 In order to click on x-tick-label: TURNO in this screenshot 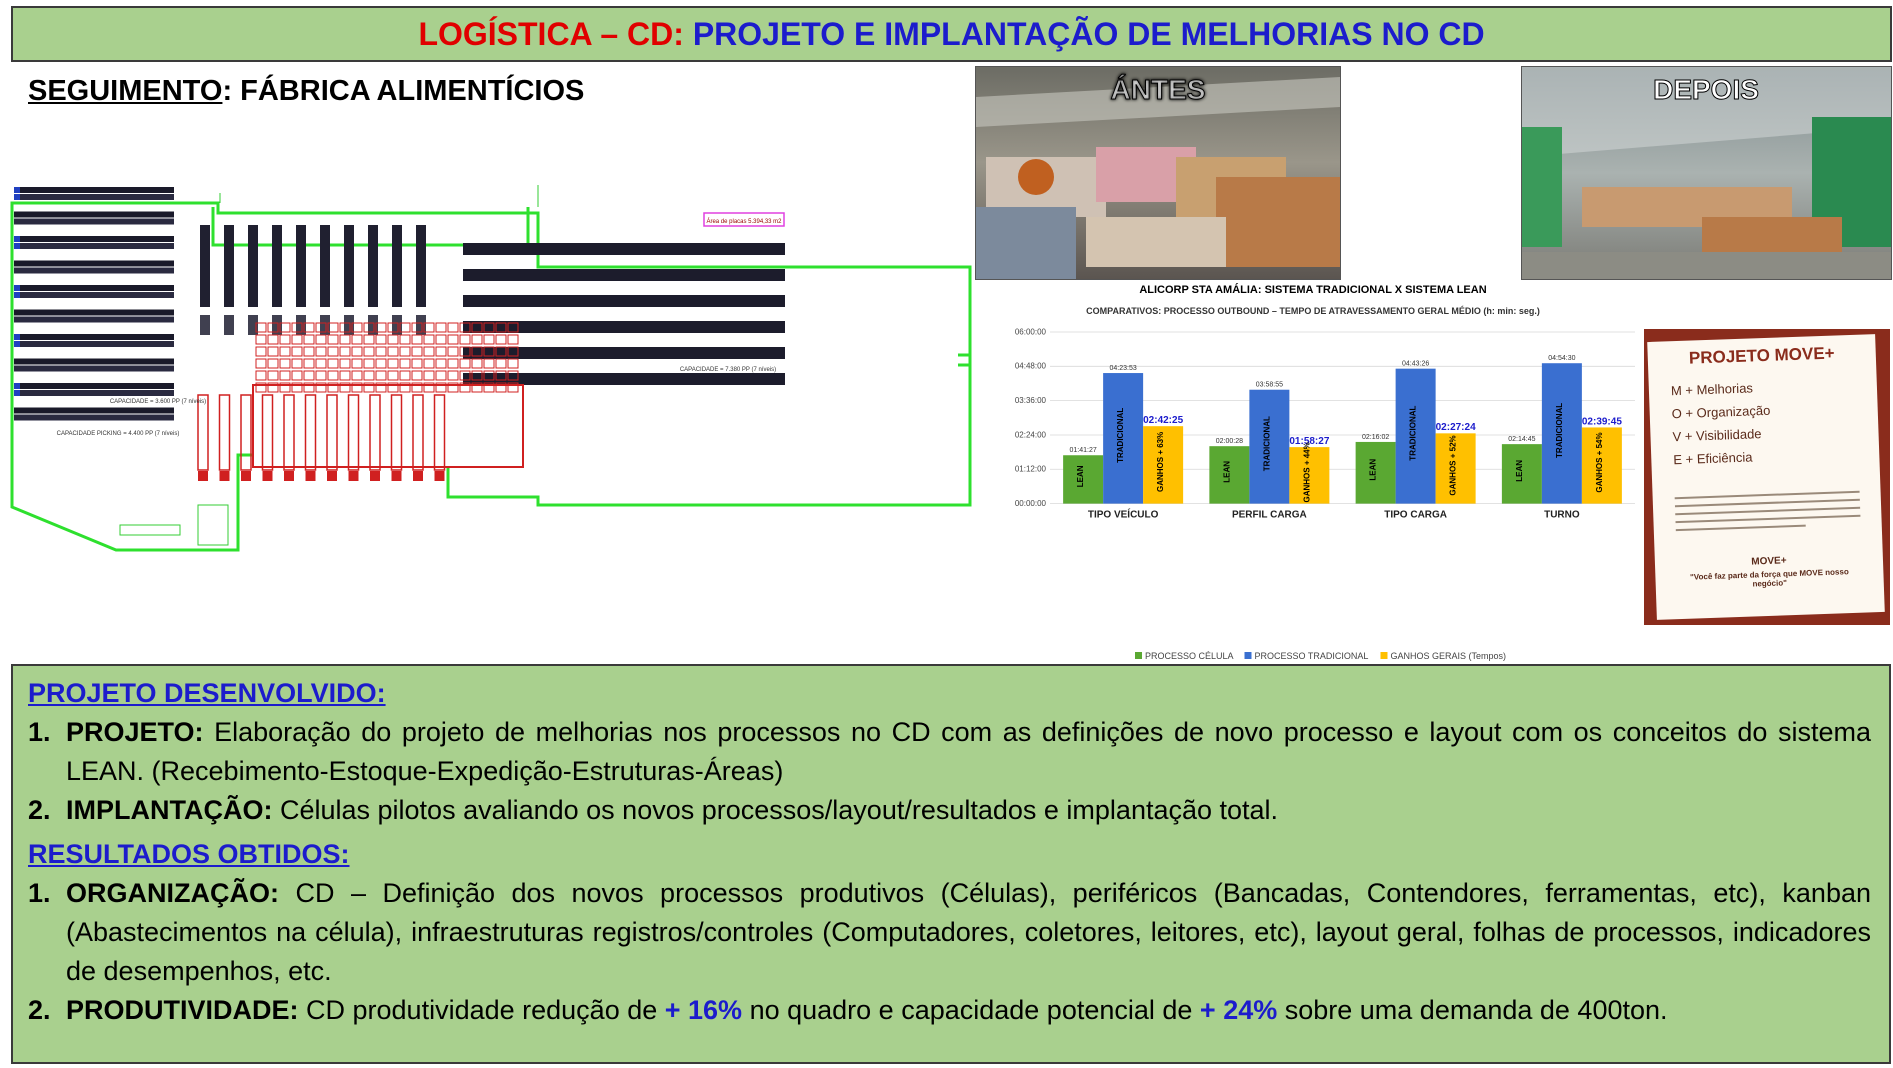, I will do `click(1562, 515)`.